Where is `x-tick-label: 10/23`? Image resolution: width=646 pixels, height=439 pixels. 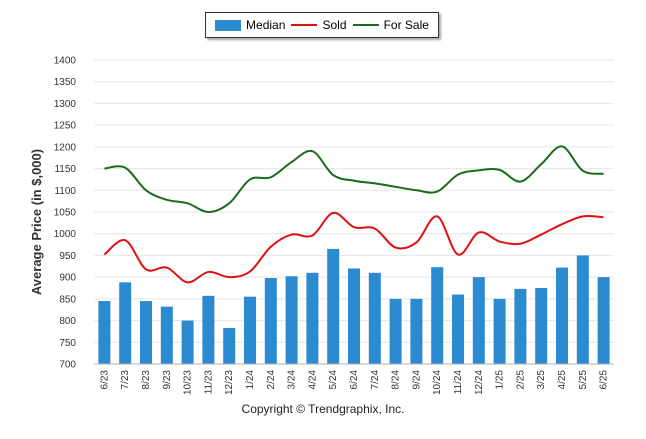
x-tick-label: 10/23 is located at coordinates (188, 382).